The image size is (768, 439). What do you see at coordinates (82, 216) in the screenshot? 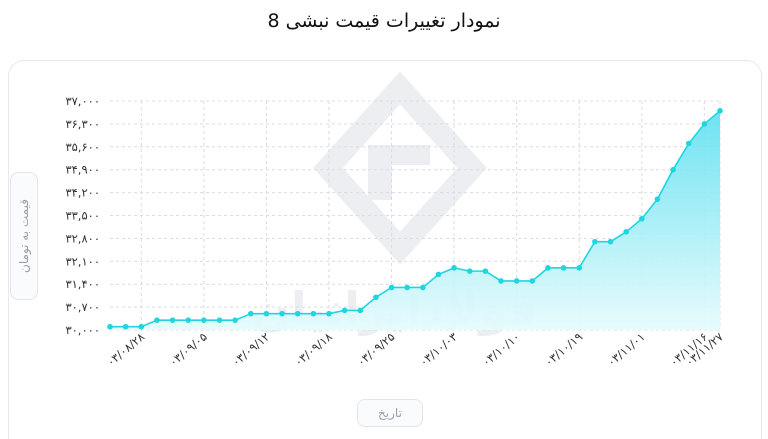
I see `y-tick-label: ۳۳,۵۰۰` at bounding box center [82, 216].